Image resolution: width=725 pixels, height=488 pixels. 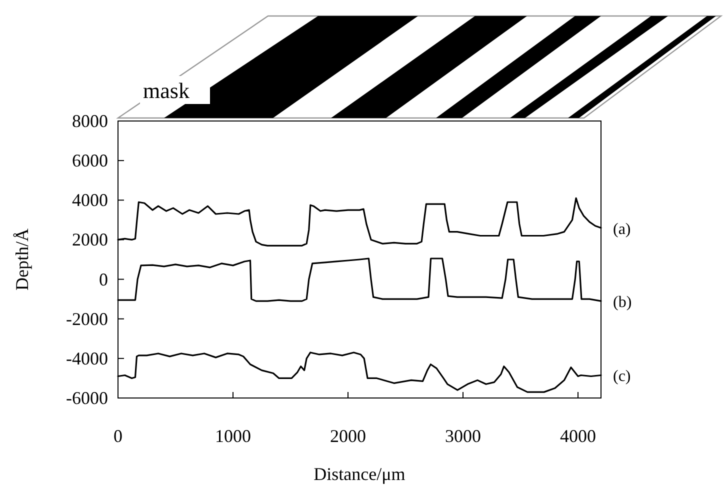 I want to click on y-tick-label: 2000, so click(x=90, y=240).